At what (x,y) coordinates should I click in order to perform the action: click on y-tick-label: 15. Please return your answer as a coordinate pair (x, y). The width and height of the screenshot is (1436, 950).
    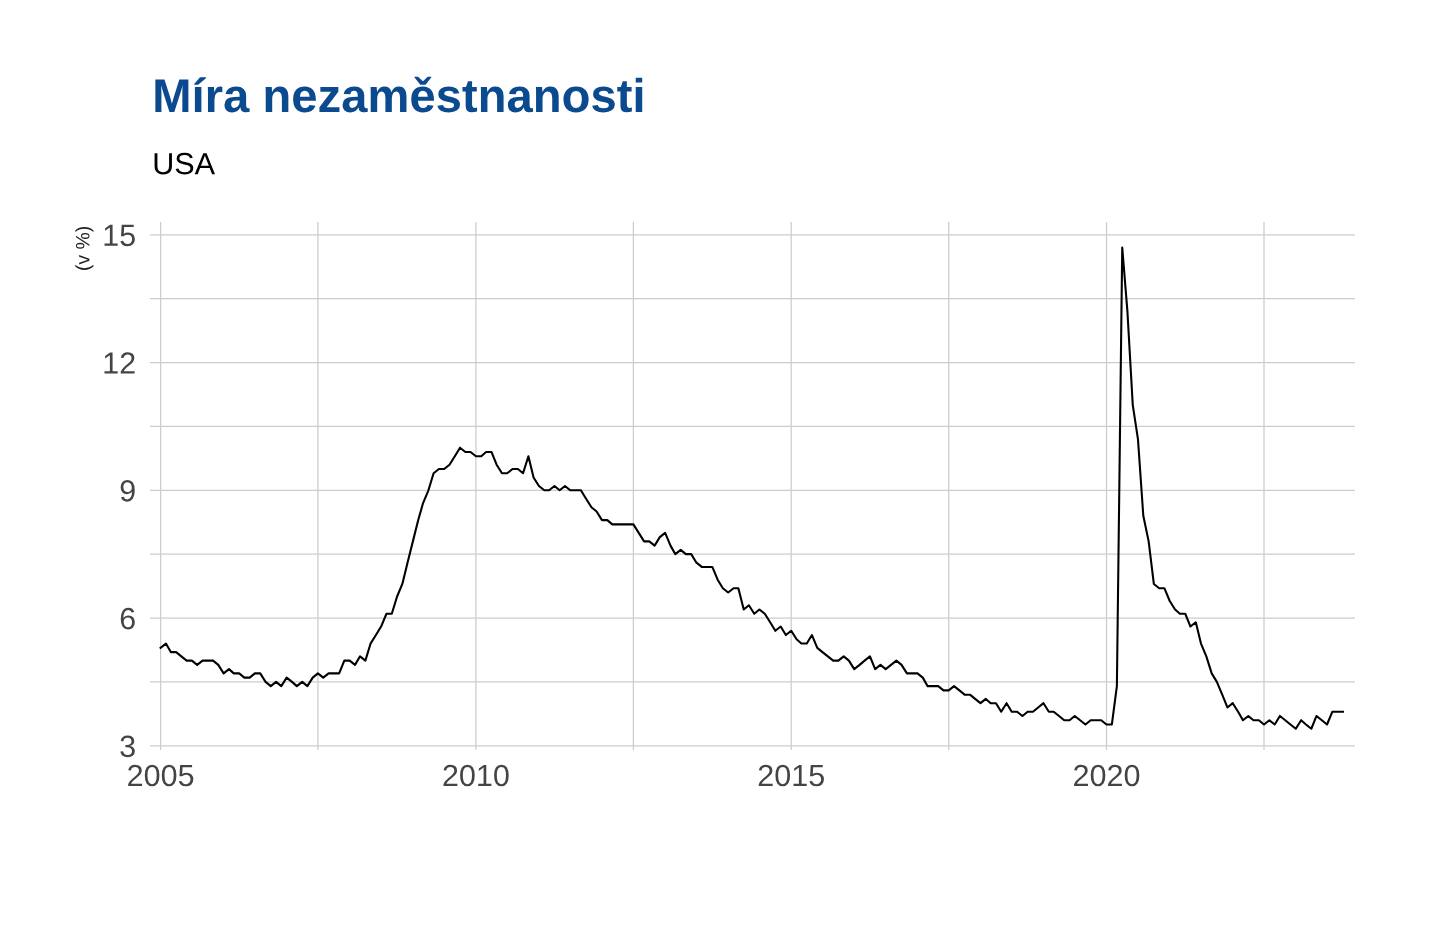
    Looking at the image, I should click on (119, 235).